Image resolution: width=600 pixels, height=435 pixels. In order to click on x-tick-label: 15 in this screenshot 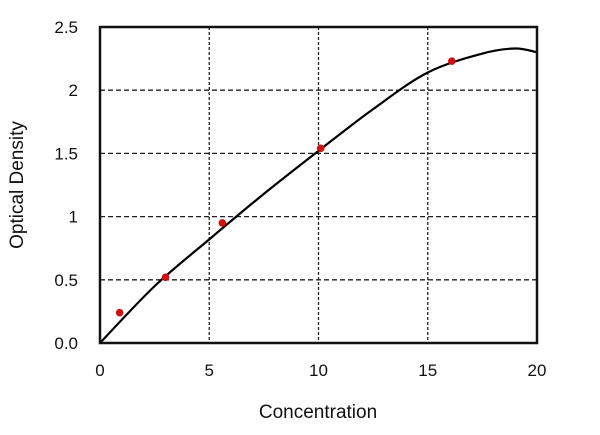, I will do `click(427, 370)`.